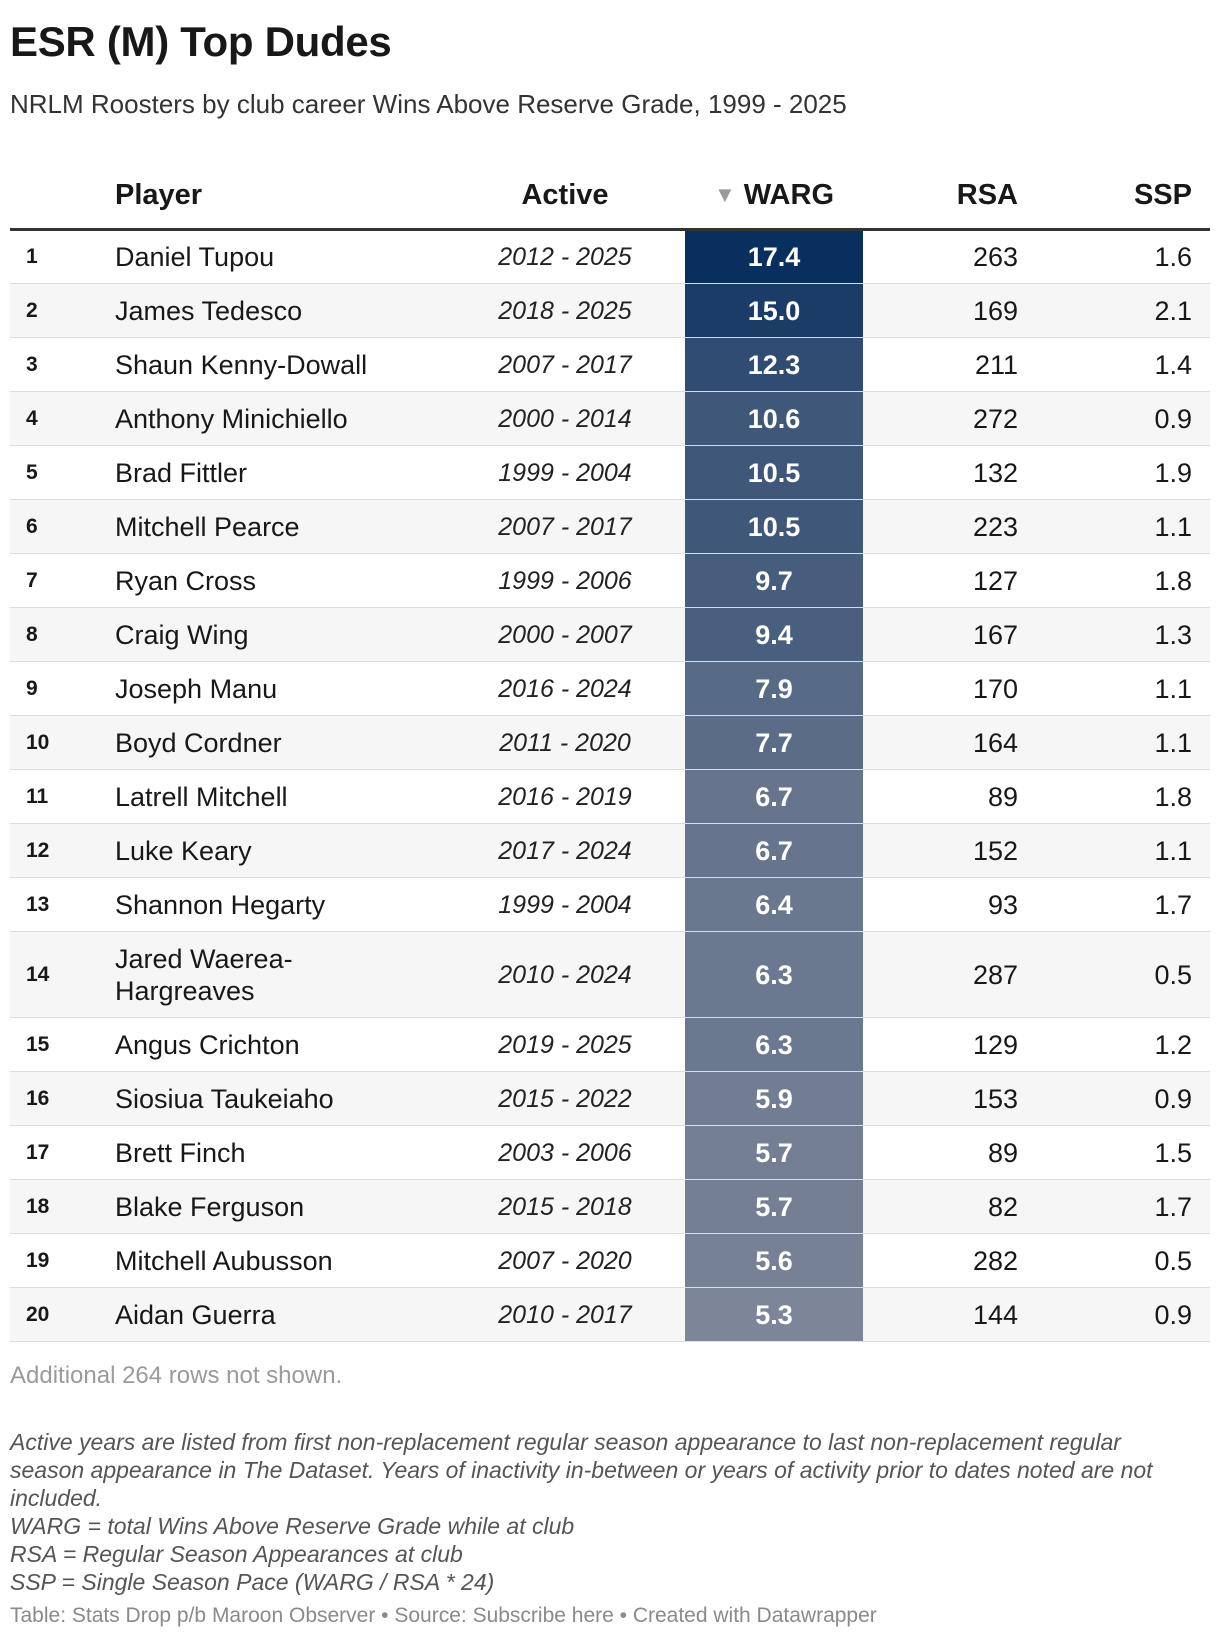 The image size is (1220, 1640). What do you see at coordinates (62, 196) in the screenshot?
I see `header-rank` at bounding box center [62, 196].